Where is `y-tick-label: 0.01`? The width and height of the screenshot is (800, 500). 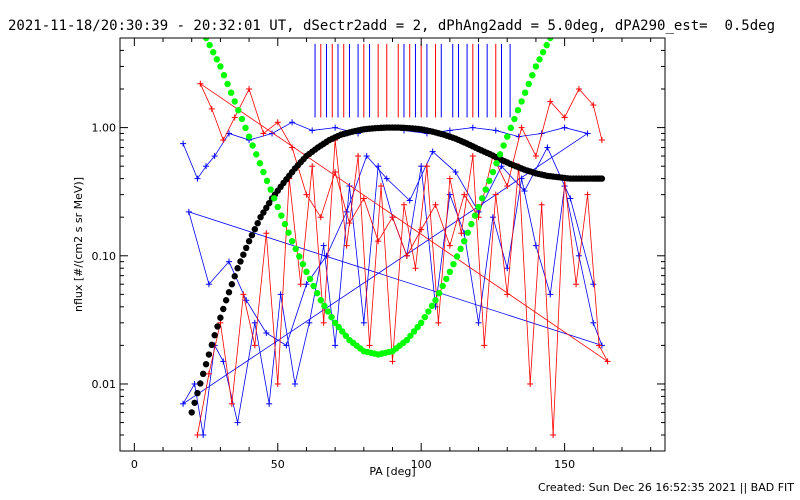 y-tick-label: 0.01 is located at coordinates (104, 384).